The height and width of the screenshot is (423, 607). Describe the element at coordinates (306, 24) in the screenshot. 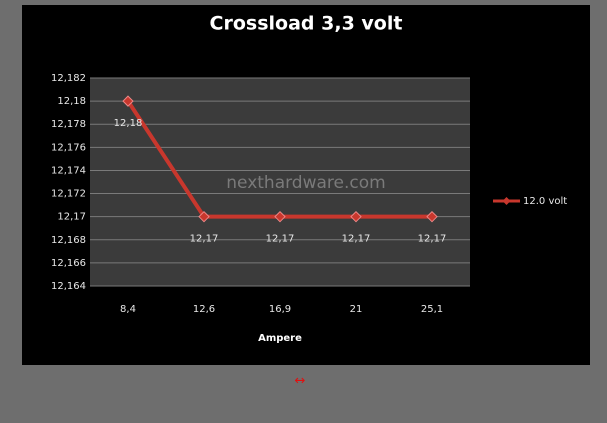

I see `chart-title: Crossload 3,3 volt` at that location.